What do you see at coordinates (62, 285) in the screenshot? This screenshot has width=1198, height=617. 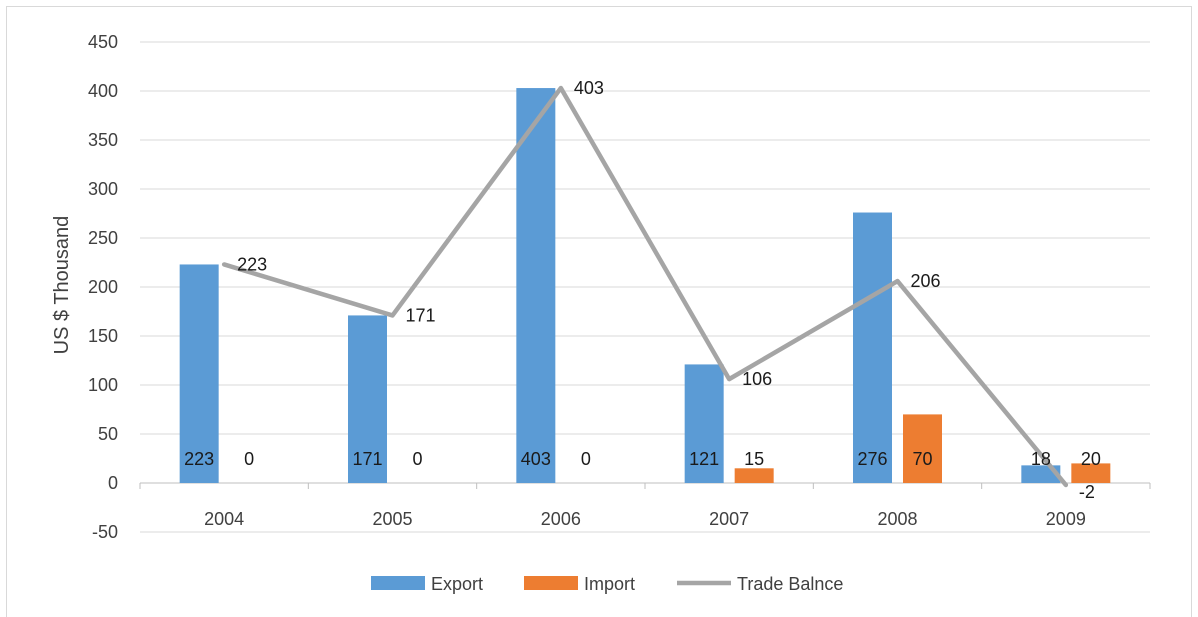 I see `y-axis-label: US $ Thousand` at bounding box center [62, 285].